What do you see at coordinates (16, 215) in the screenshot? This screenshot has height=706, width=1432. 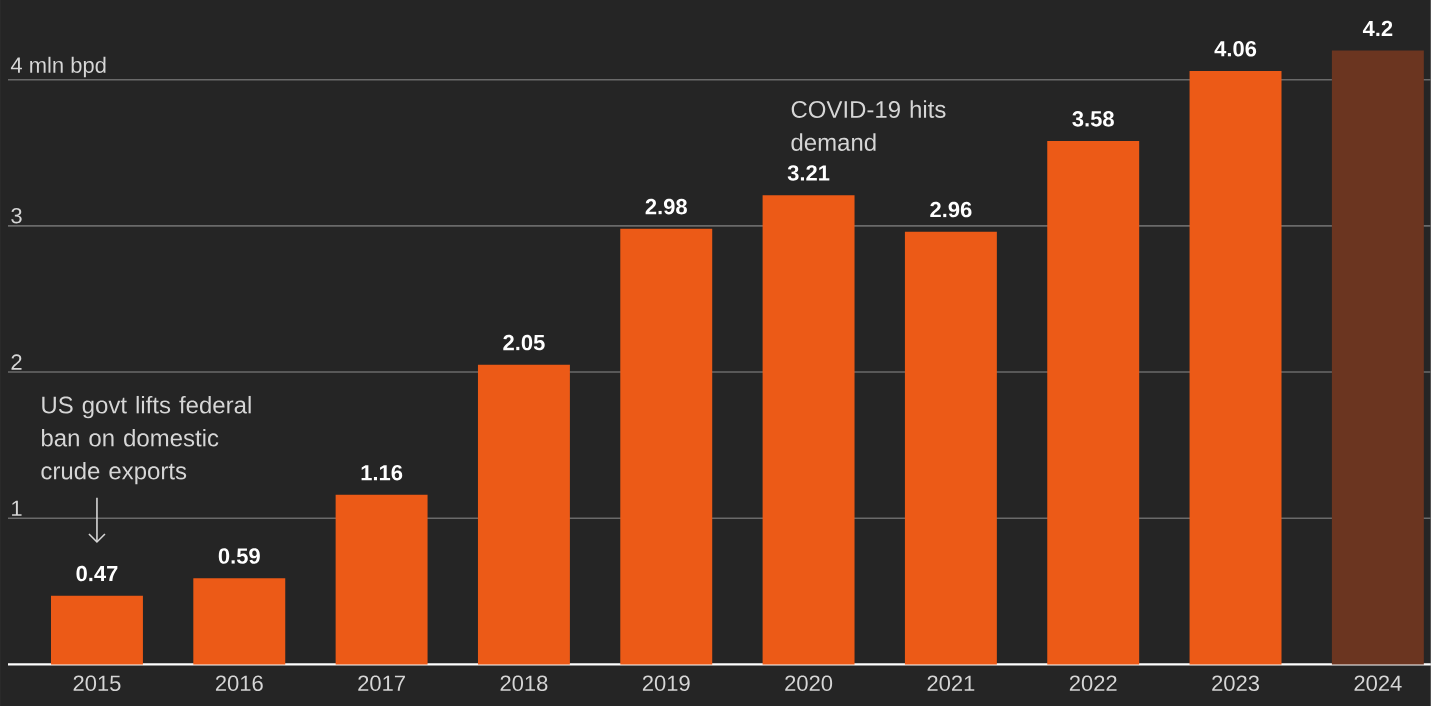 I see `y-tick-label: 3` at bounding box center [16, 215].